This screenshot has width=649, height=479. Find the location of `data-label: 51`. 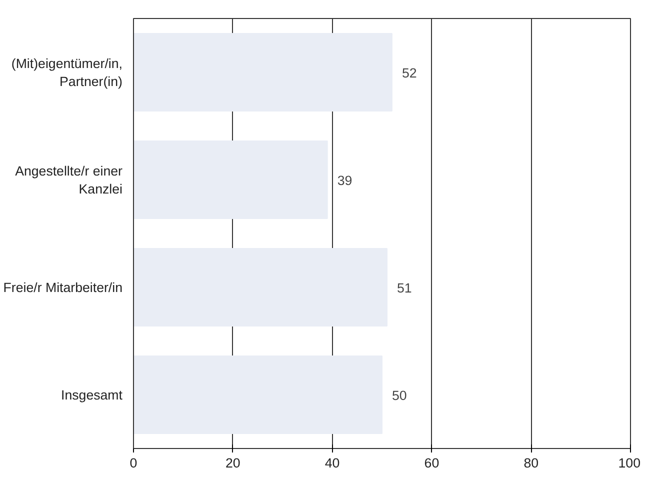

data-label: 51 is located at coordinates (404, 288).